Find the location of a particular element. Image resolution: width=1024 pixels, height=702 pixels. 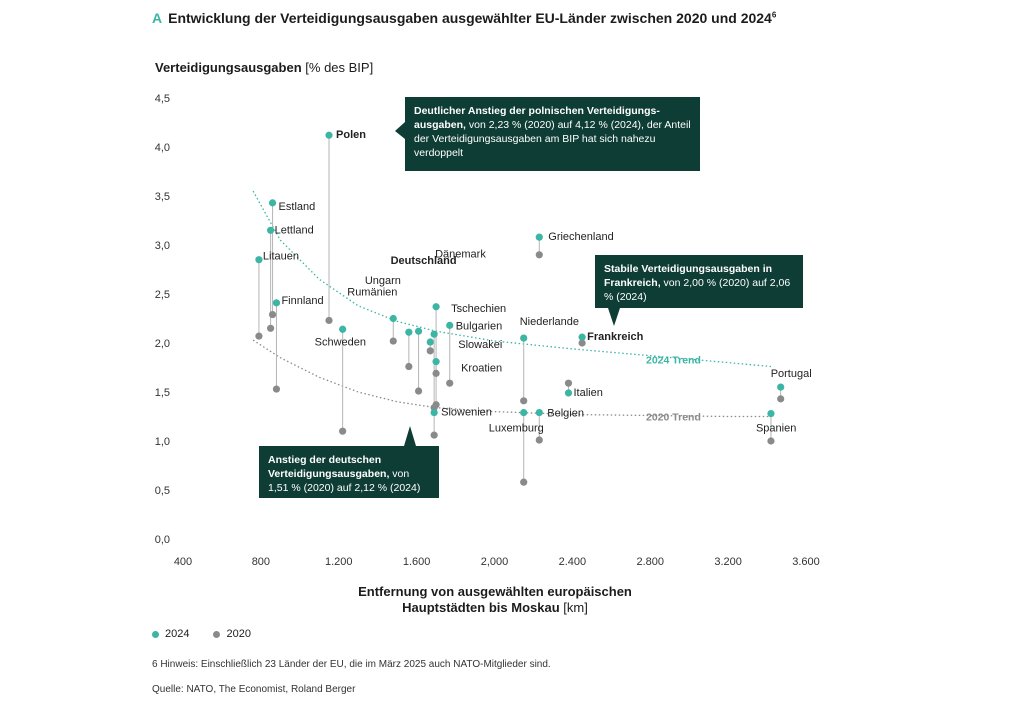

y-tick-label: 2,0 is located at coordinates (162, 344).